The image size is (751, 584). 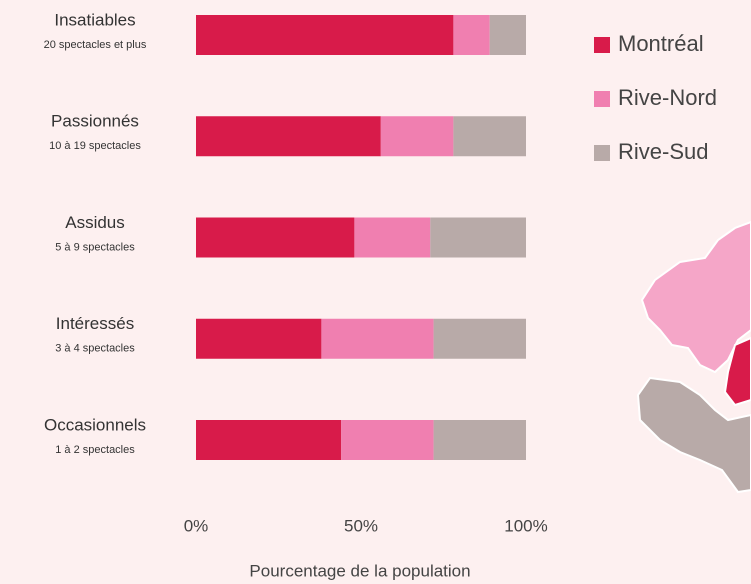 I want to click on legend-label: Montréal, so click(x=661, y=43).